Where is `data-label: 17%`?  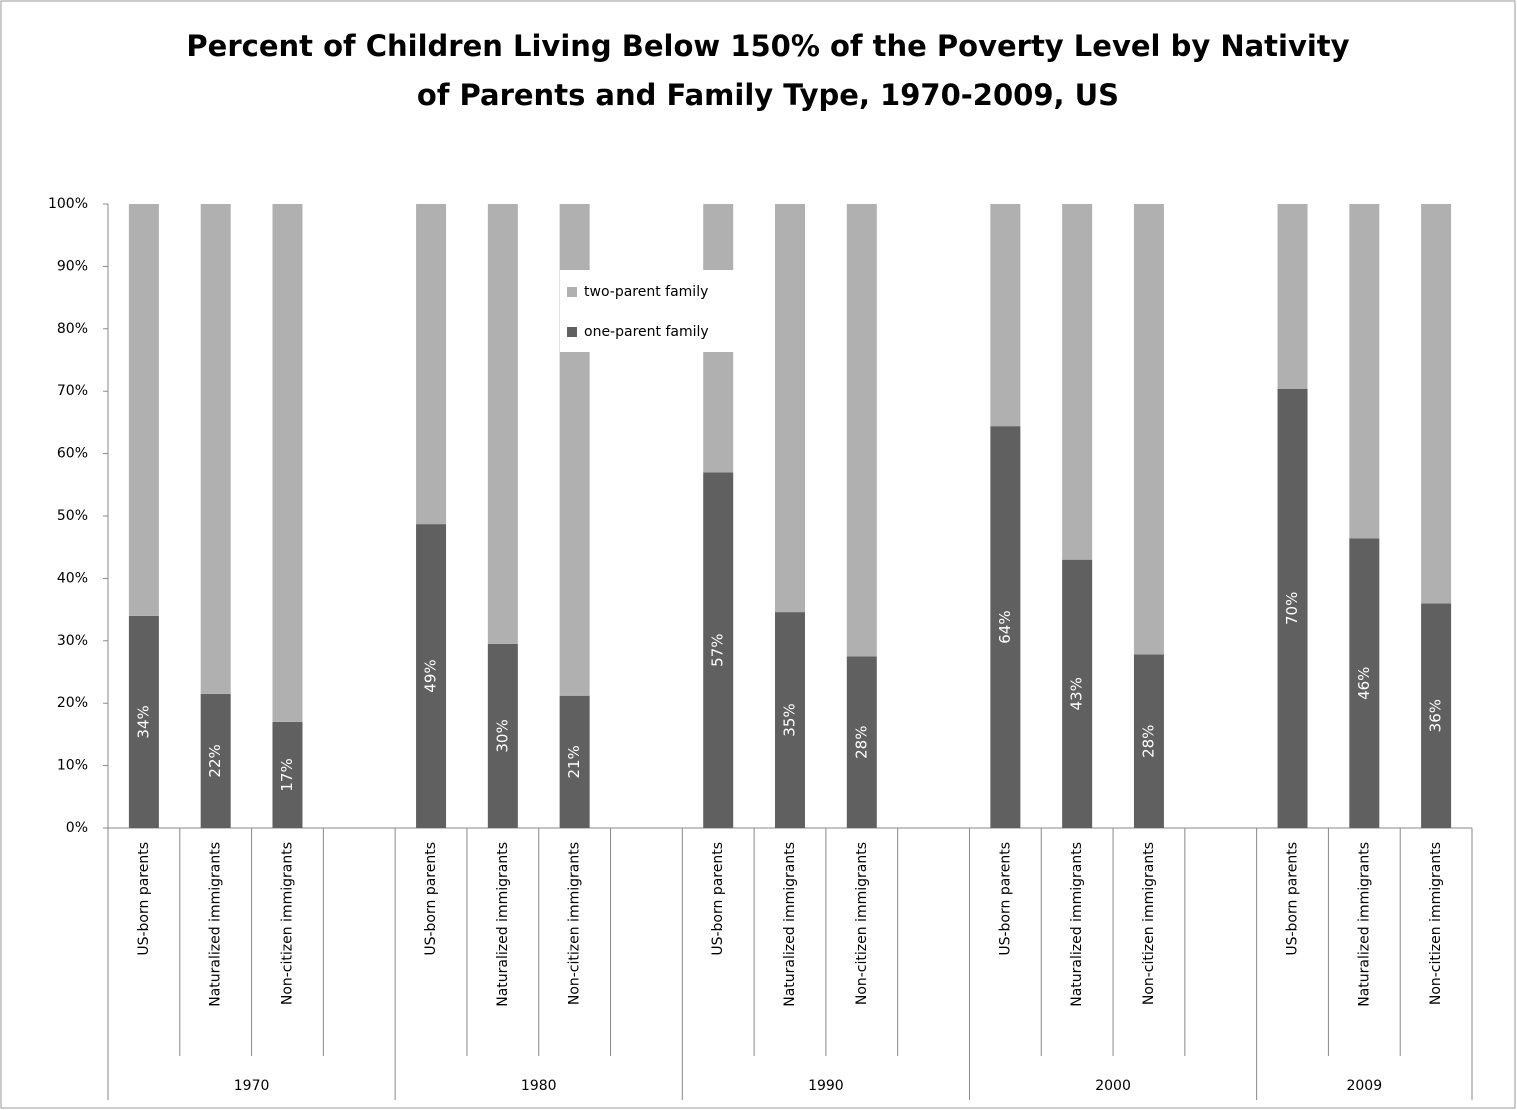 data-label: 17% is located at coordinates (287, 774).